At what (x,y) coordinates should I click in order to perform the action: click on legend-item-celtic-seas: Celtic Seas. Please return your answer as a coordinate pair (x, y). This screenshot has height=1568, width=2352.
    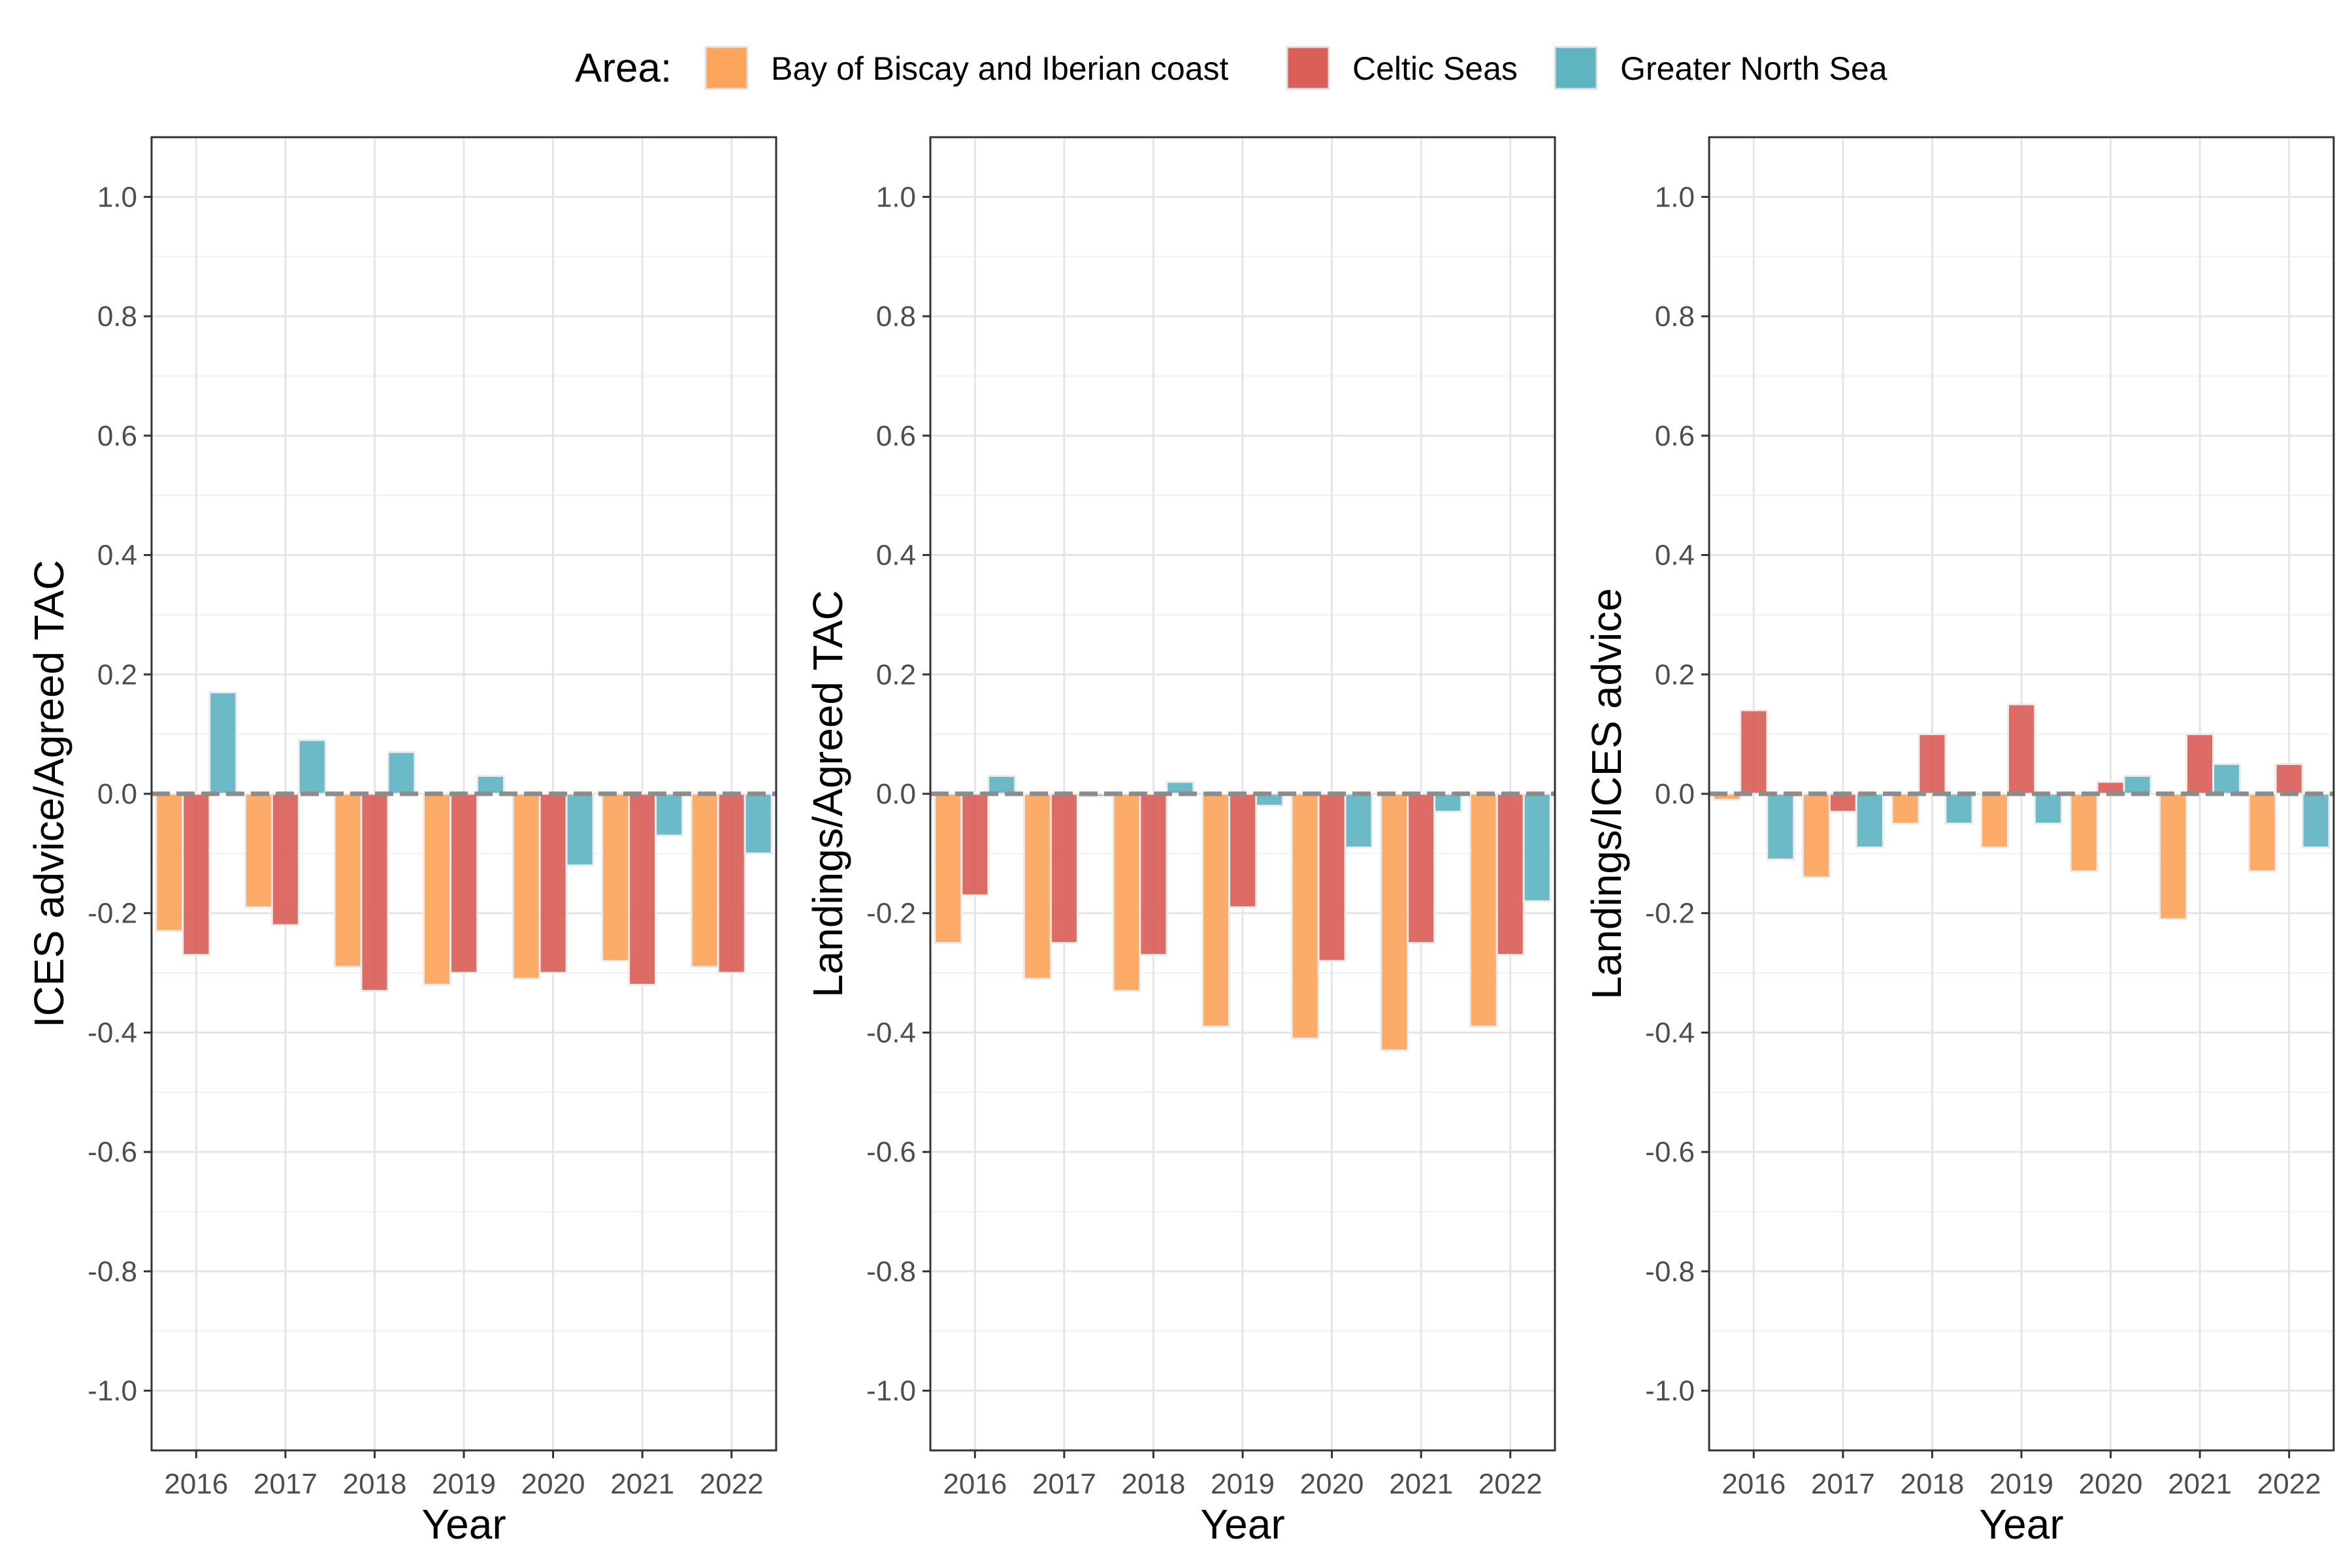
    Looking at the image, I should click on (1402, 68).